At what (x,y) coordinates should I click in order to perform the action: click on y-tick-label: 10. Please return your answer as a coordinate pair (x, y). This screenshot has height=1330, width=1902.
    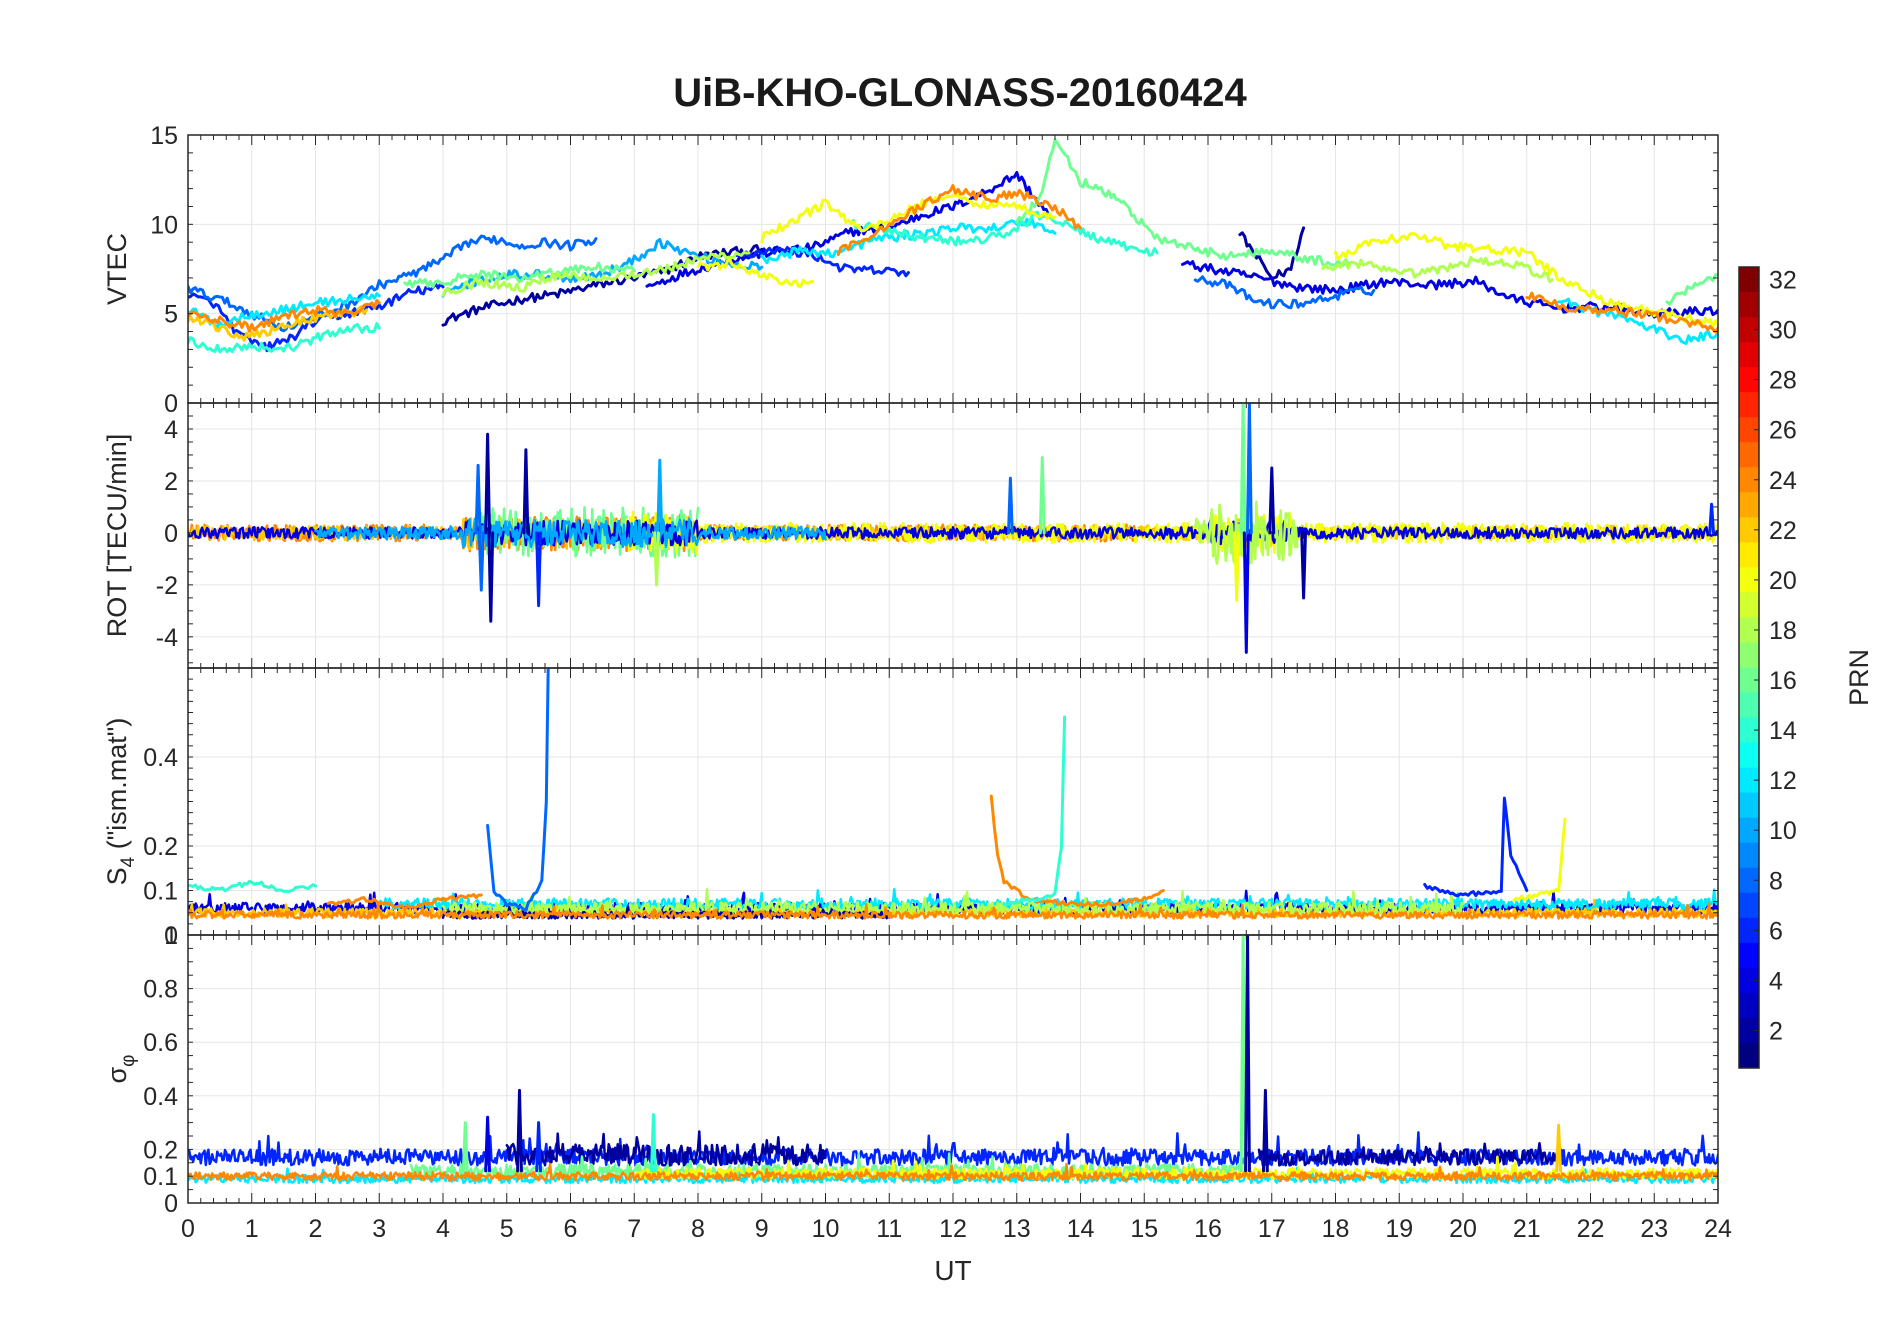
    Looking at the image, I should click on (164, 225).